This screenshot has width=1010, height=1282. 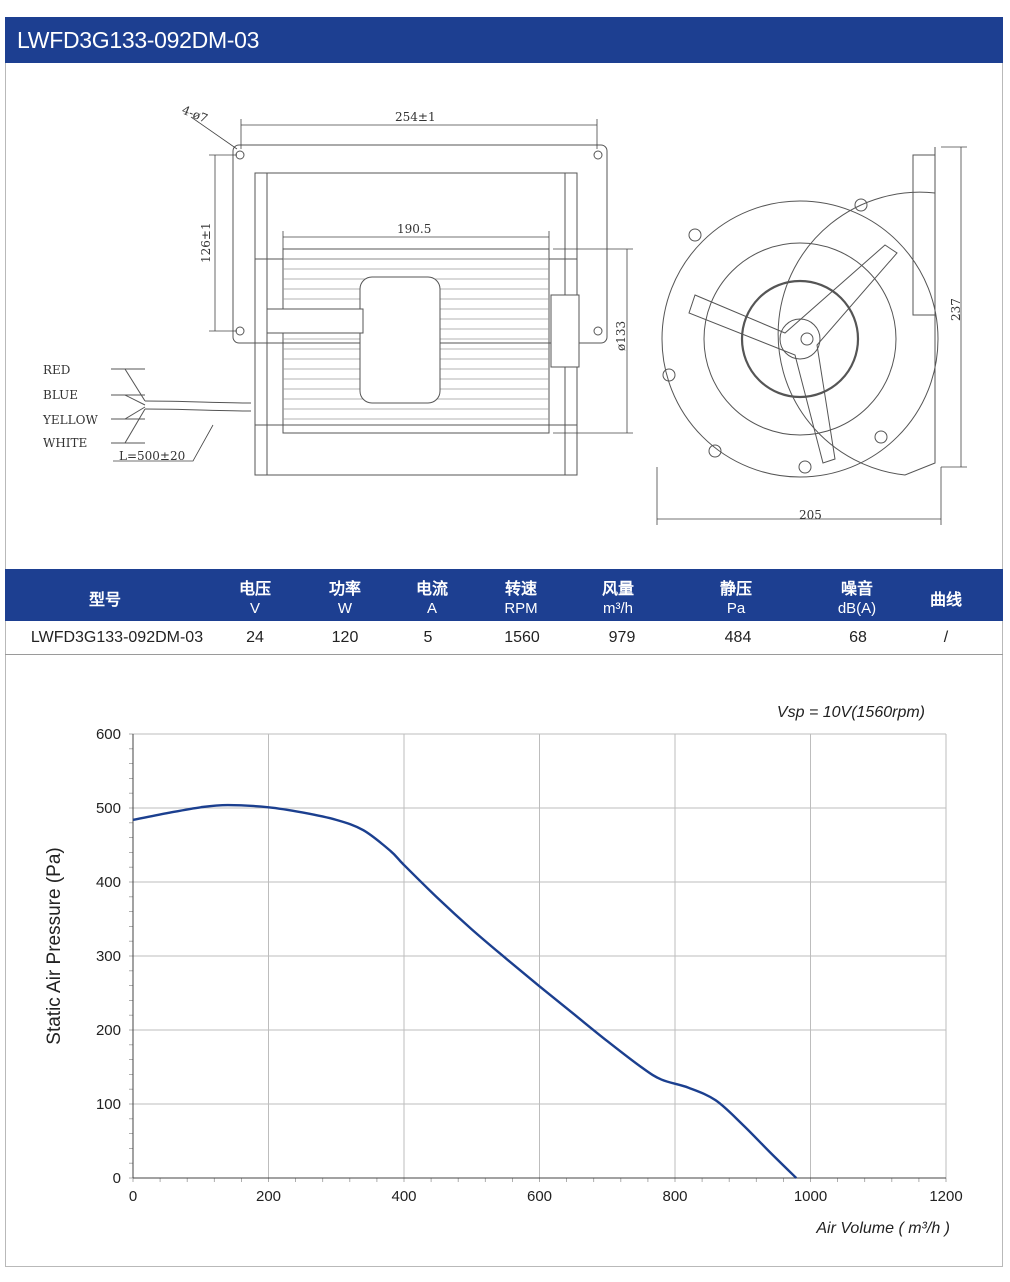 What do you see at coordinates (254, 598) in the screenshot?
I see `col-voltage: 电压 V` at bounding box center [254, 598].